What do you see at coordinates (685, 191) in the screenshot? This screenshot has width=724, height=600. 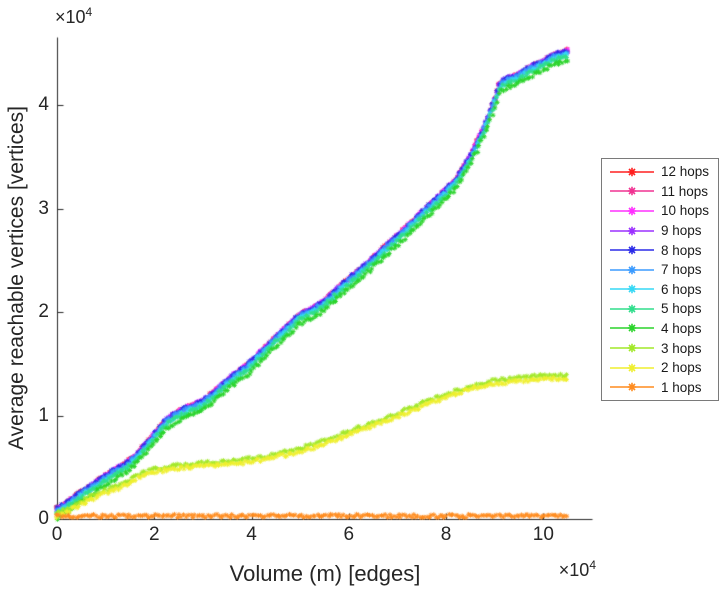 I see `legend-entry-label: 11 hops` at bounding box center [685, 191].